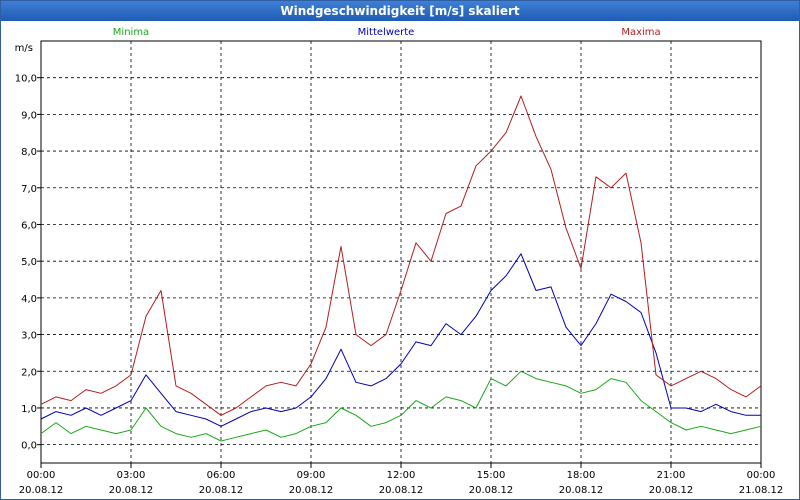 This screenshot has width=800, height=500. Describe the element at coordinates (311, 475) in the screenshot. I see `x-tick-time-label: 09:00` at that location.